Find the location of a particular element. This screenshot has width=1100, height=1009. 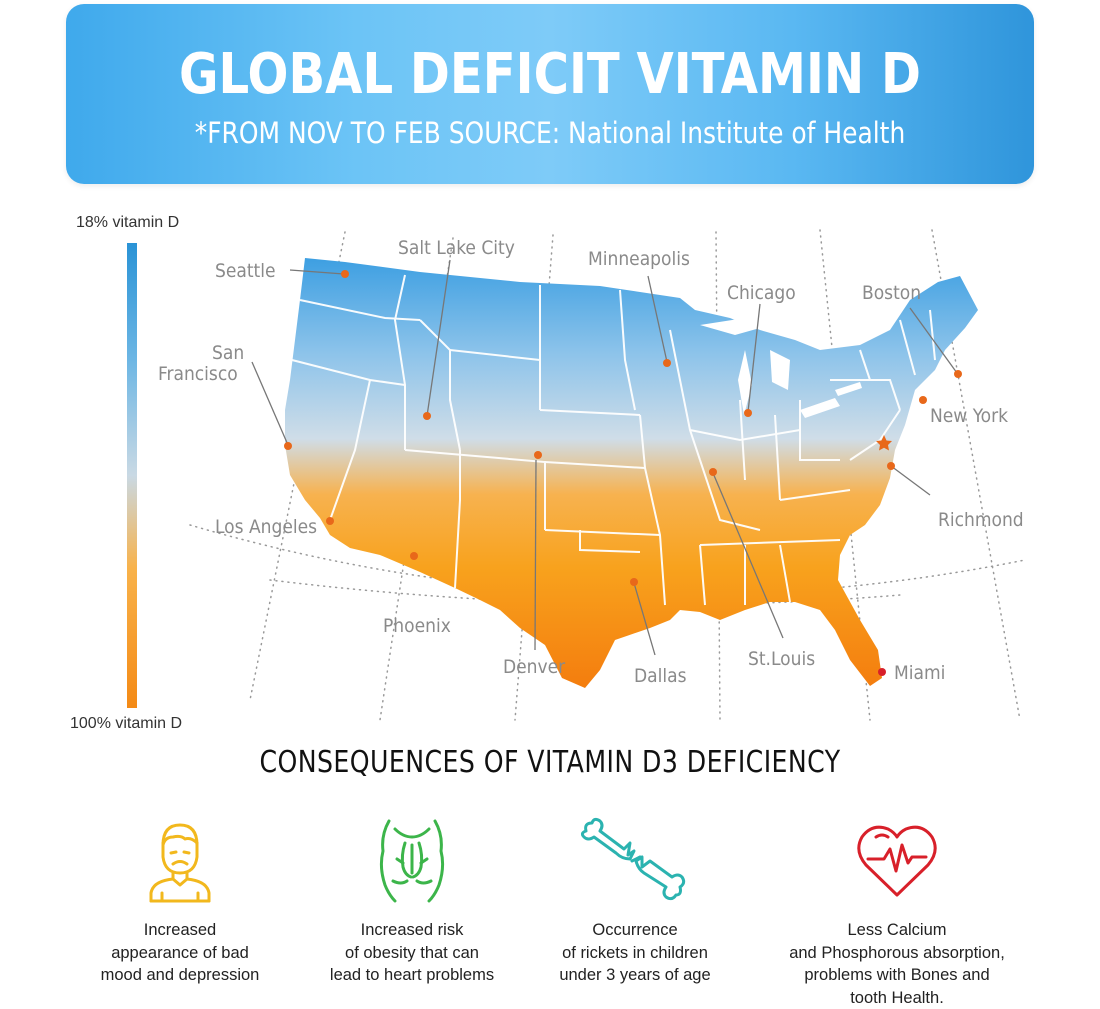

consequence-line: mood and depression is located at coordinates (180, 975).